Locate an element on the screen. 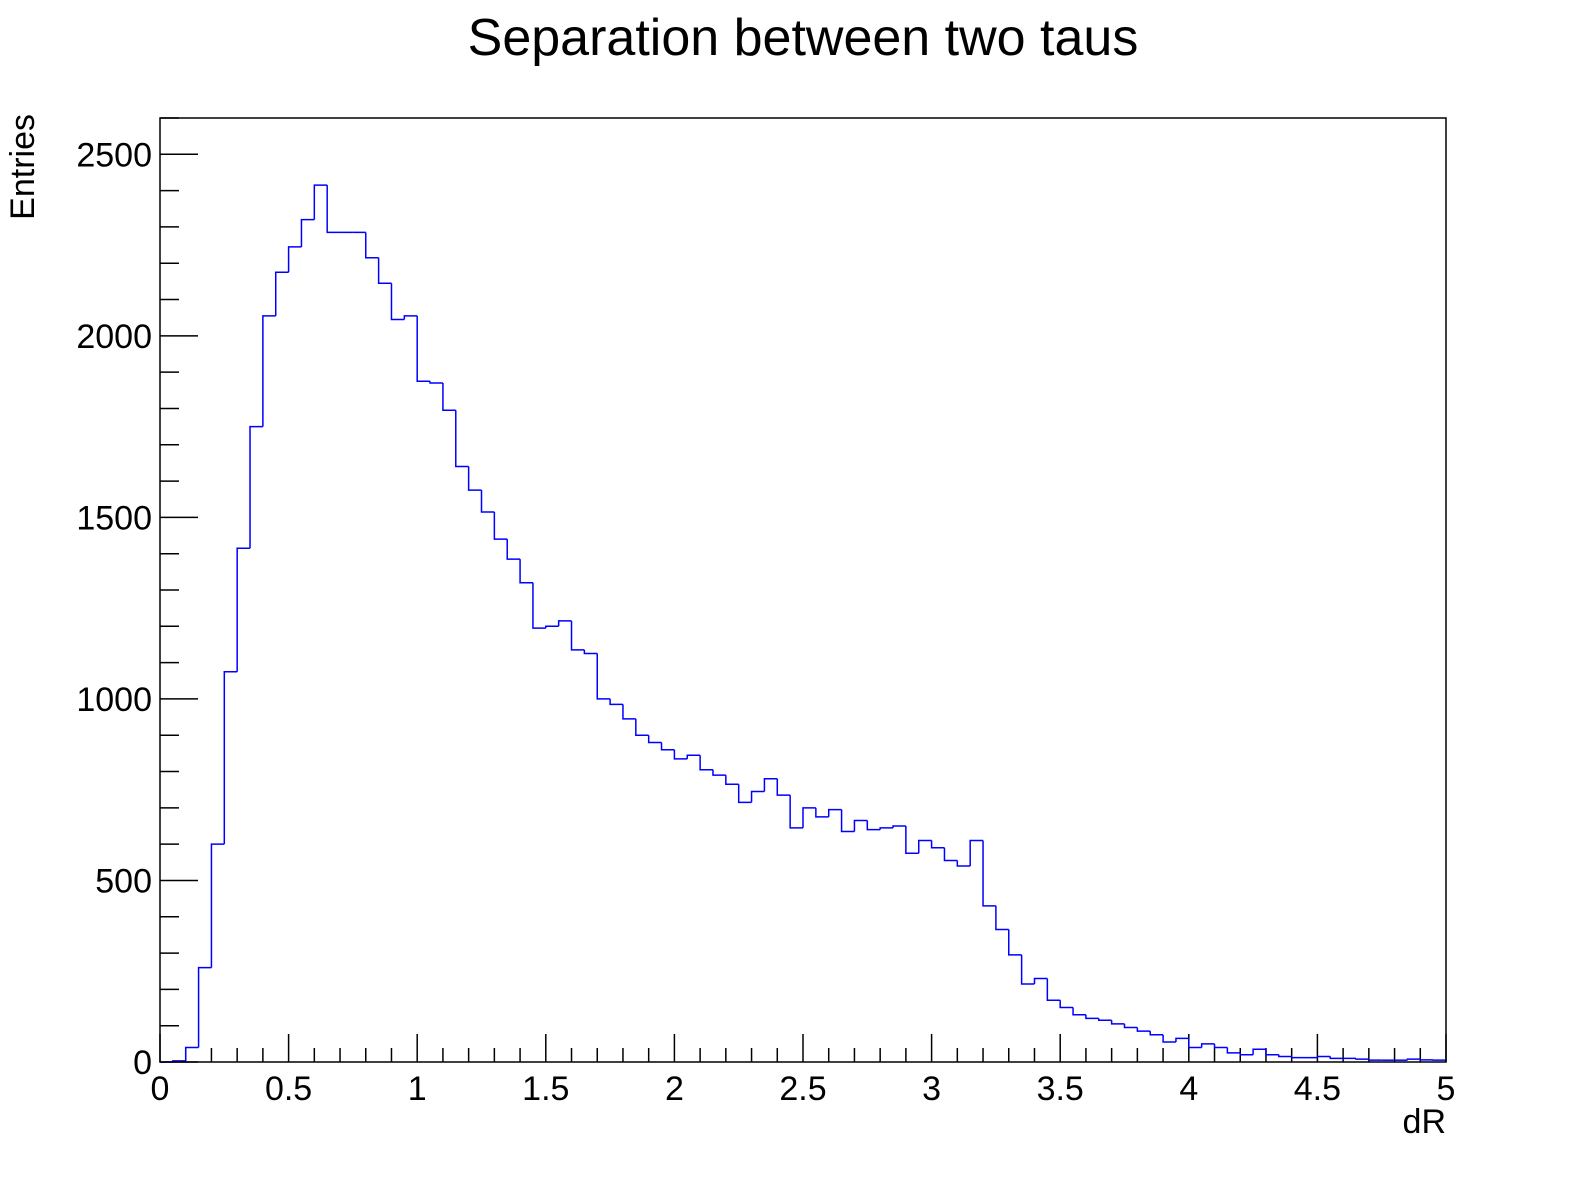 Image resolution: width=1596 pixels, height=1177 pixels. x-tick-label: 0.5 is located at coordinates (288, 1089).